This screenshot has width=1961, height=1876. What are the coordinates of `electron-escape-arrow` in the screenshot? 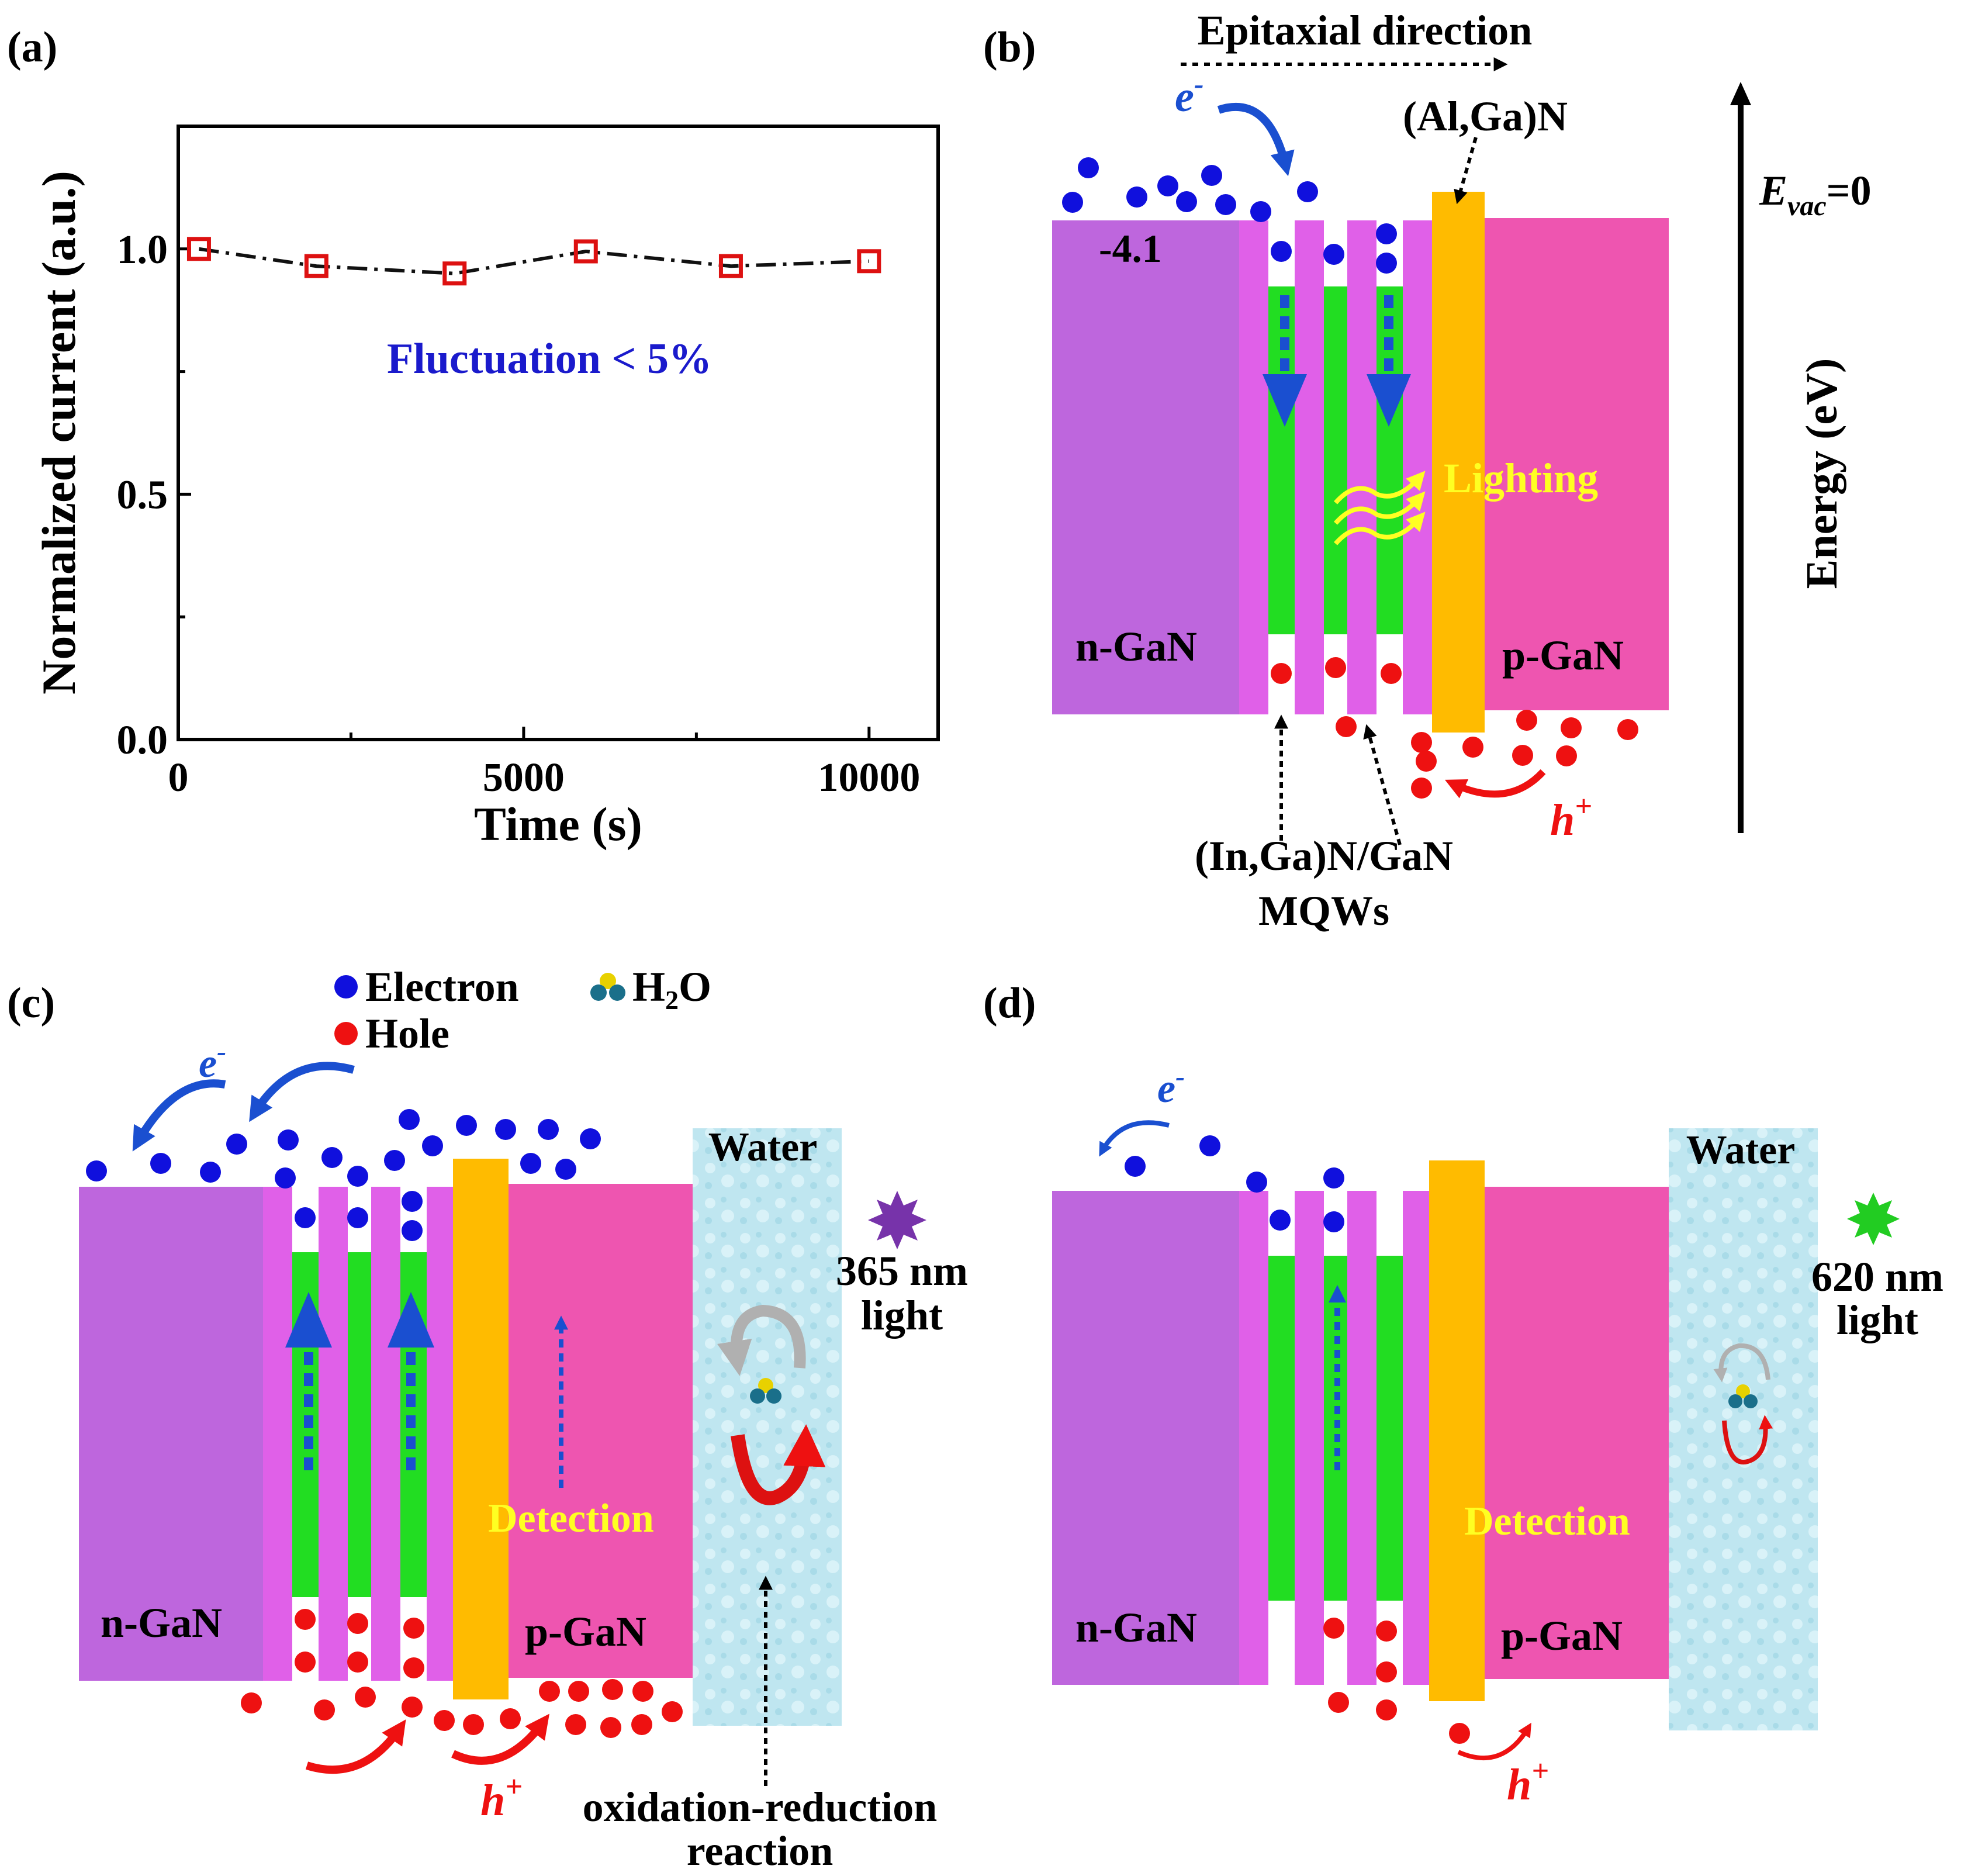 It's located at (1134, 1138).